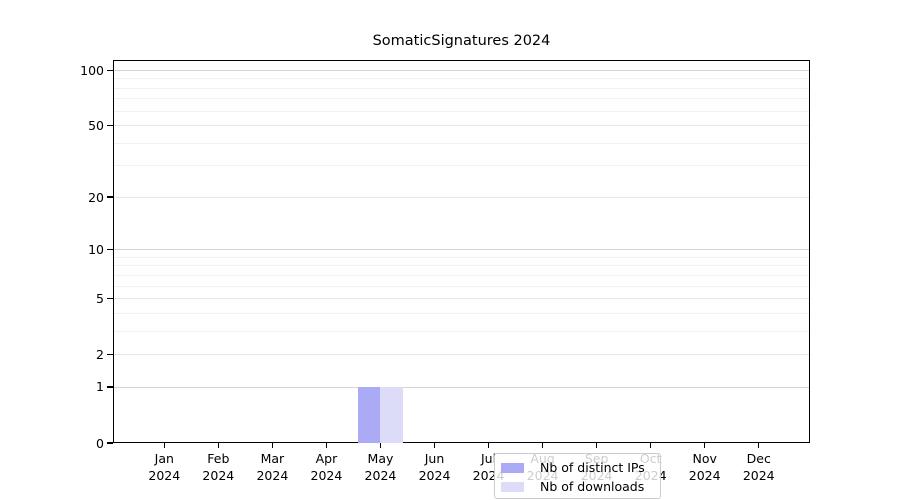 This screenshot has width=900, height=500. What do you see at coordinates (369, 414) in the screenshot?
I see `bar-distinct-ips` at bounding box center [369, 414].